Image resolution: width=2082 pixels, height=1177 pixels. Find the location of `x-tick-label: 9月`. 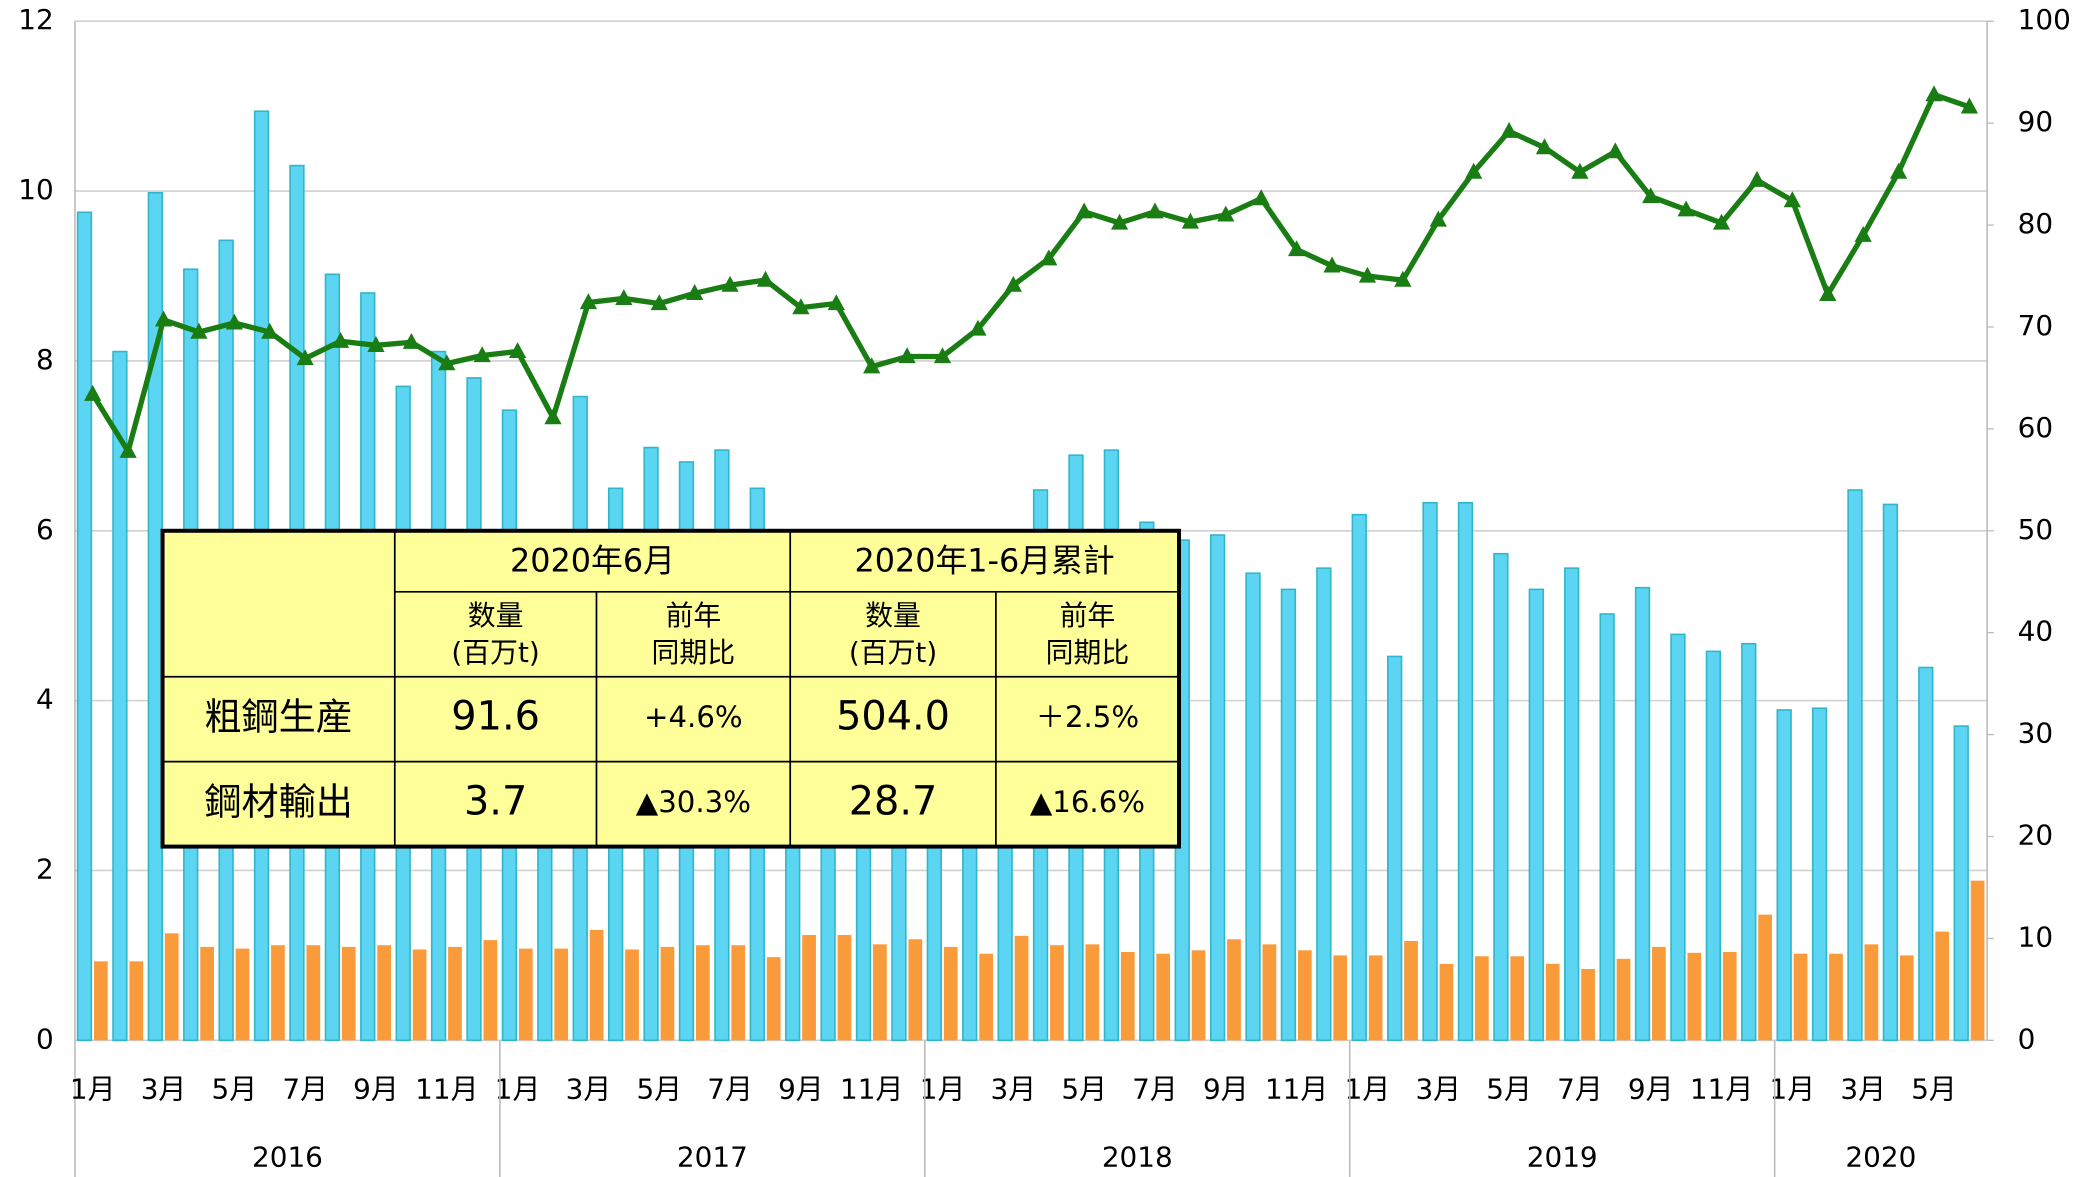

x-tick-label: 9月 is located at coordinates (801, 1089).